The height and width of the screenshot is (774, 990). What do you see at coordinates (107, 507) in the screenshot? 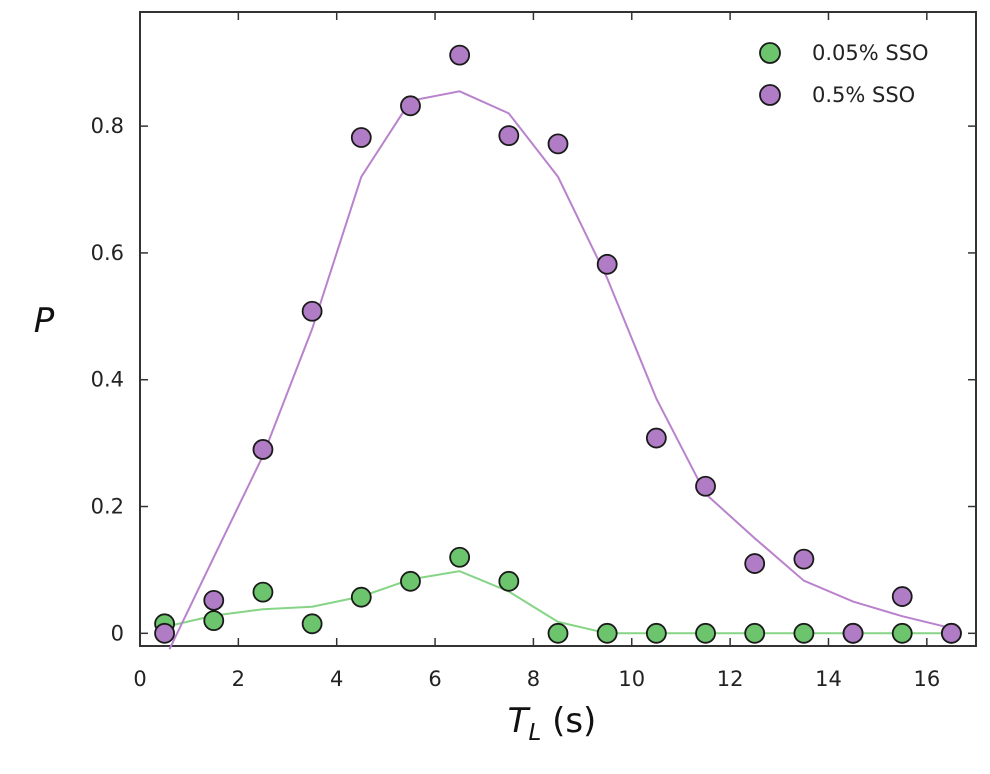
I see `y-tick-label: 0.2` at bounding box center [107, 507].